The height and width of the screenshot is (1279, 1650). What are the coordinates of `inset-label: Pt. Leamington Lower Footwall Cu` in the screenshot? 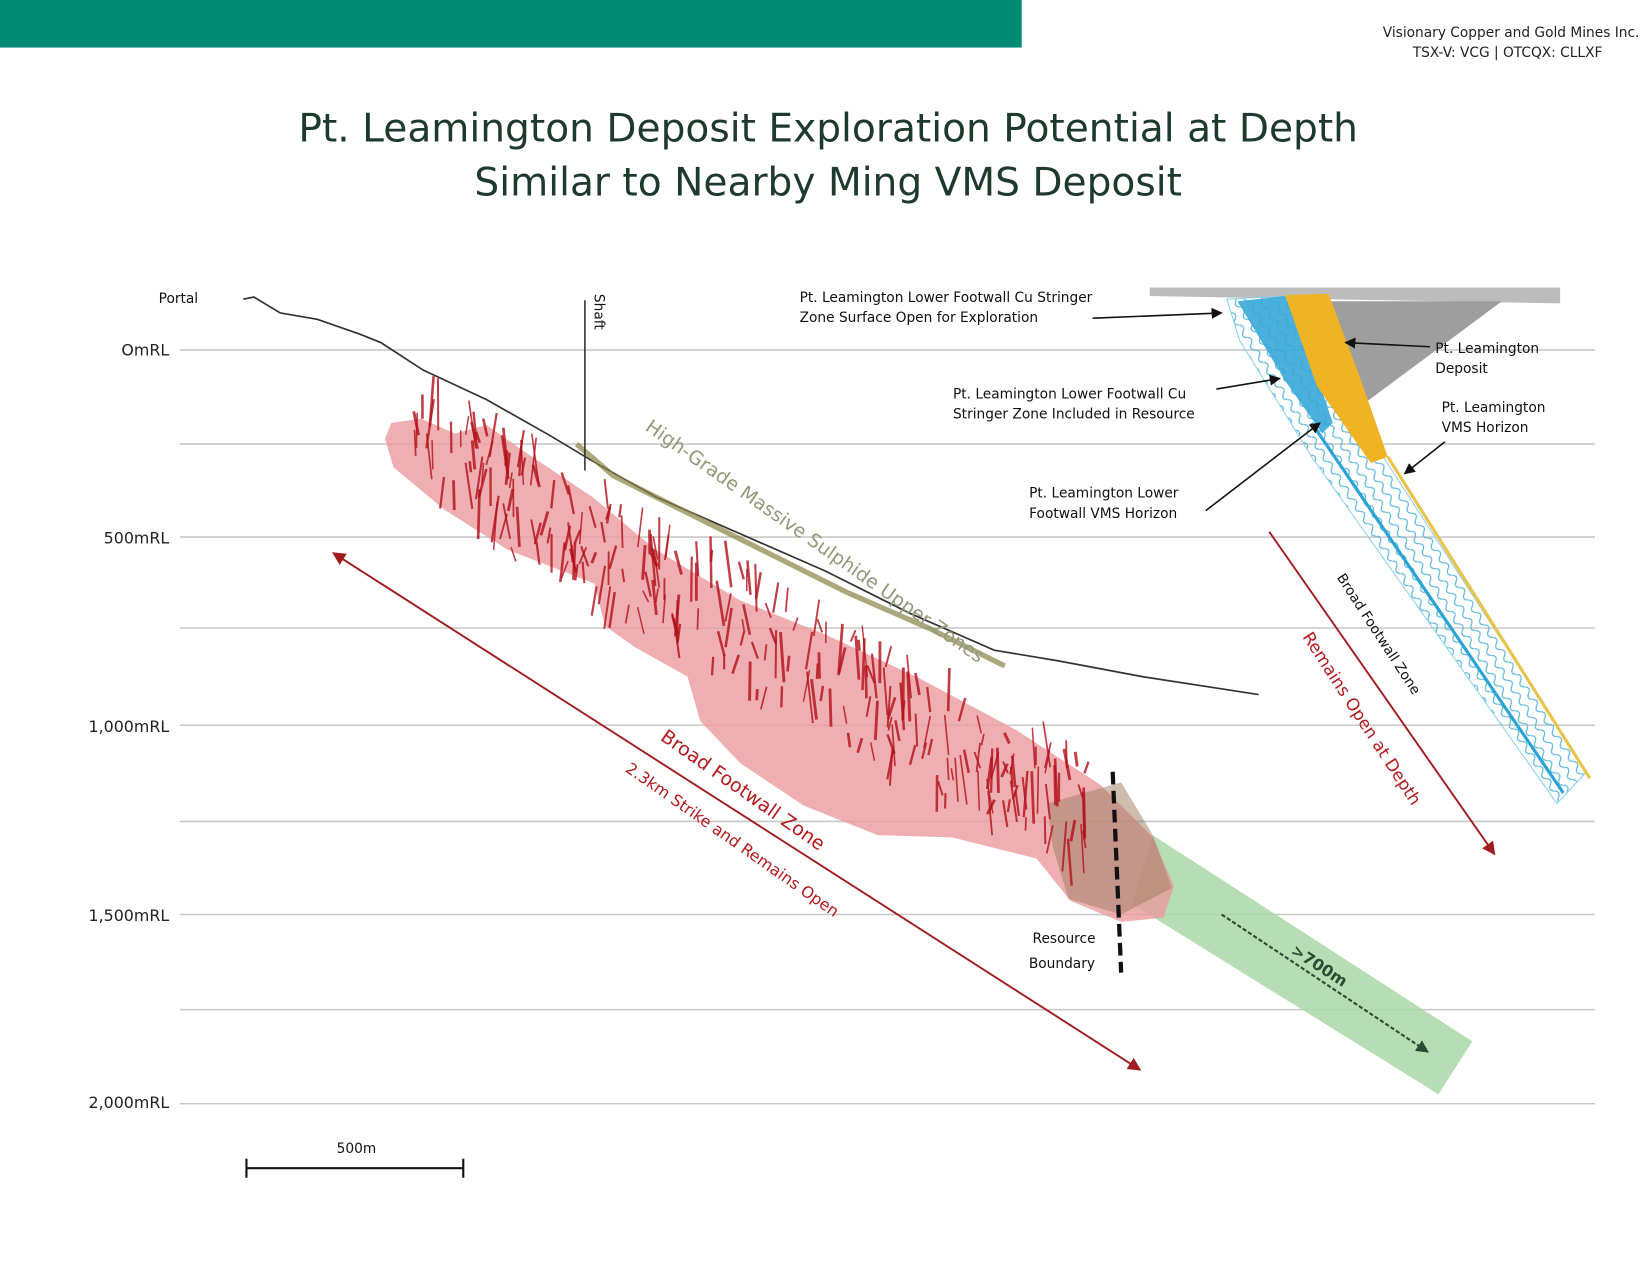 It's located at (1069, 394).